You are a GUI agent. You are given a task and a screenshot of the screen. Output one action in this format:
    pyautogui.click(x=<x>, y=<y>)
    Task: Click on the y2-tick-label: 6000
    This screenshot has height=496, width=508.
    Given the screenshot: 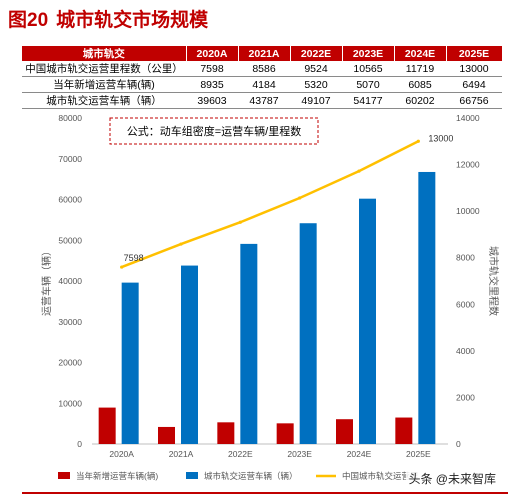 What is the action you would take?
    pyautogui.click(x=465, y=304)
    